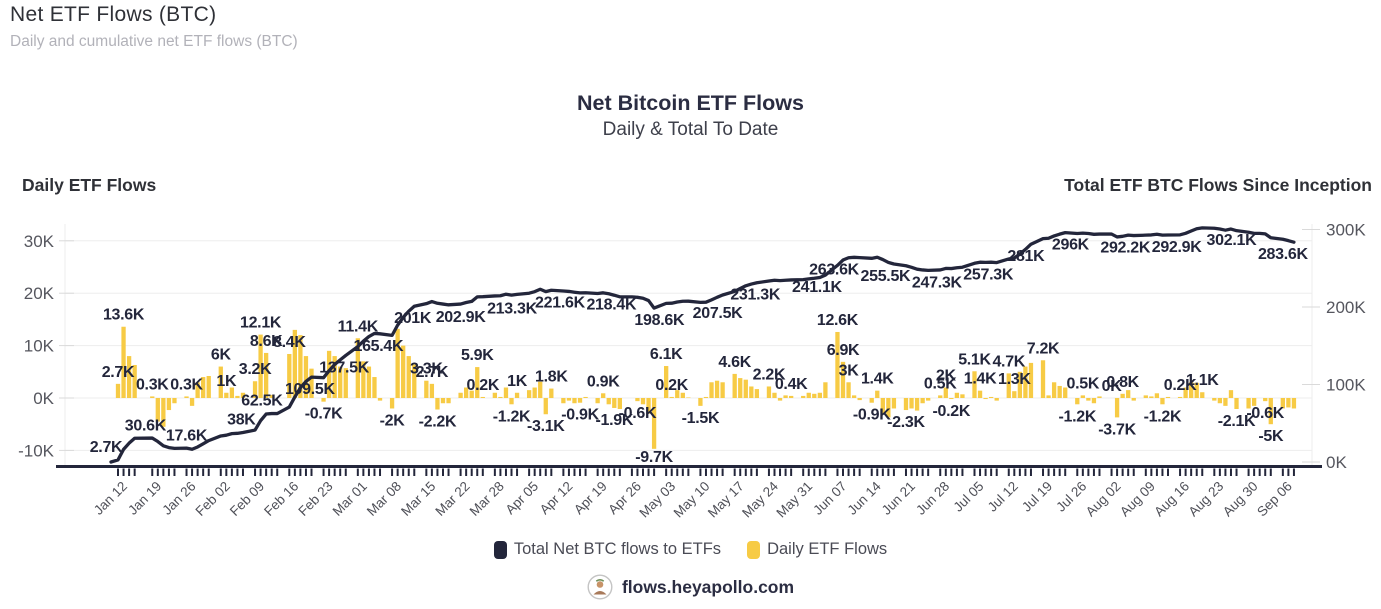  Describe the element at coordinates (350, 499) in the screenshot. I see `svg-text: Mar 01` at that location.